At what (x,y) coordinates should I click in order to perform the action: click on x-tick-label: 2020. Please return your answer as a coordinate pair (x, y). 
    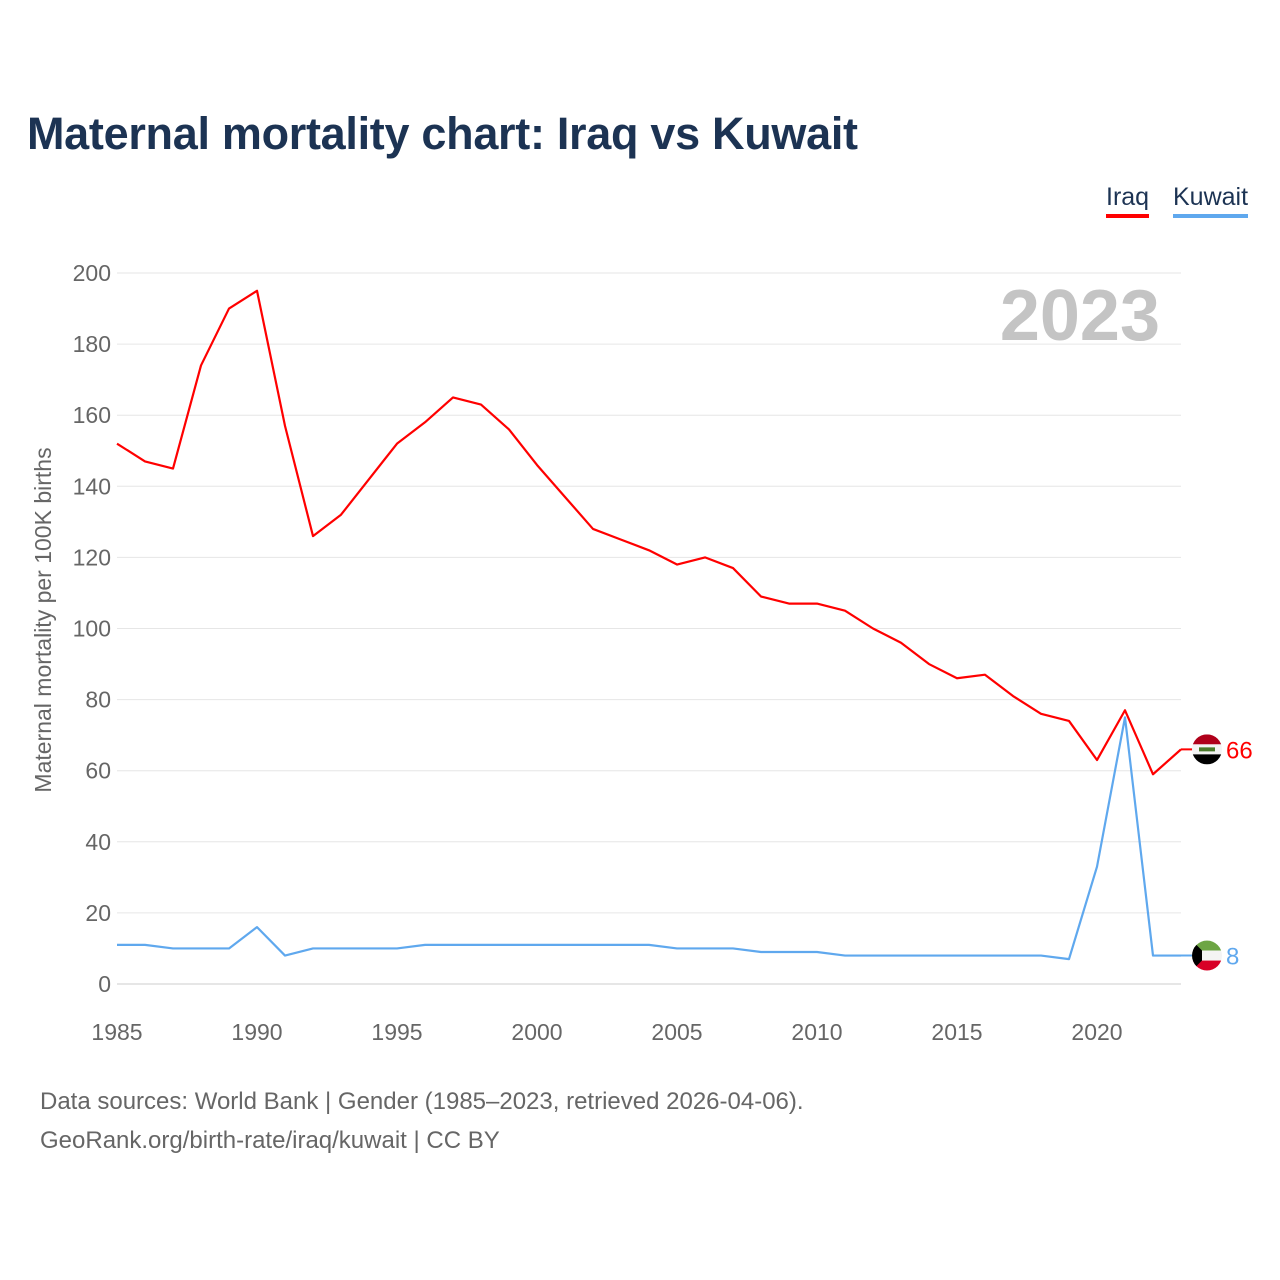
    Looking at the image, I should click on (1096, 1032).